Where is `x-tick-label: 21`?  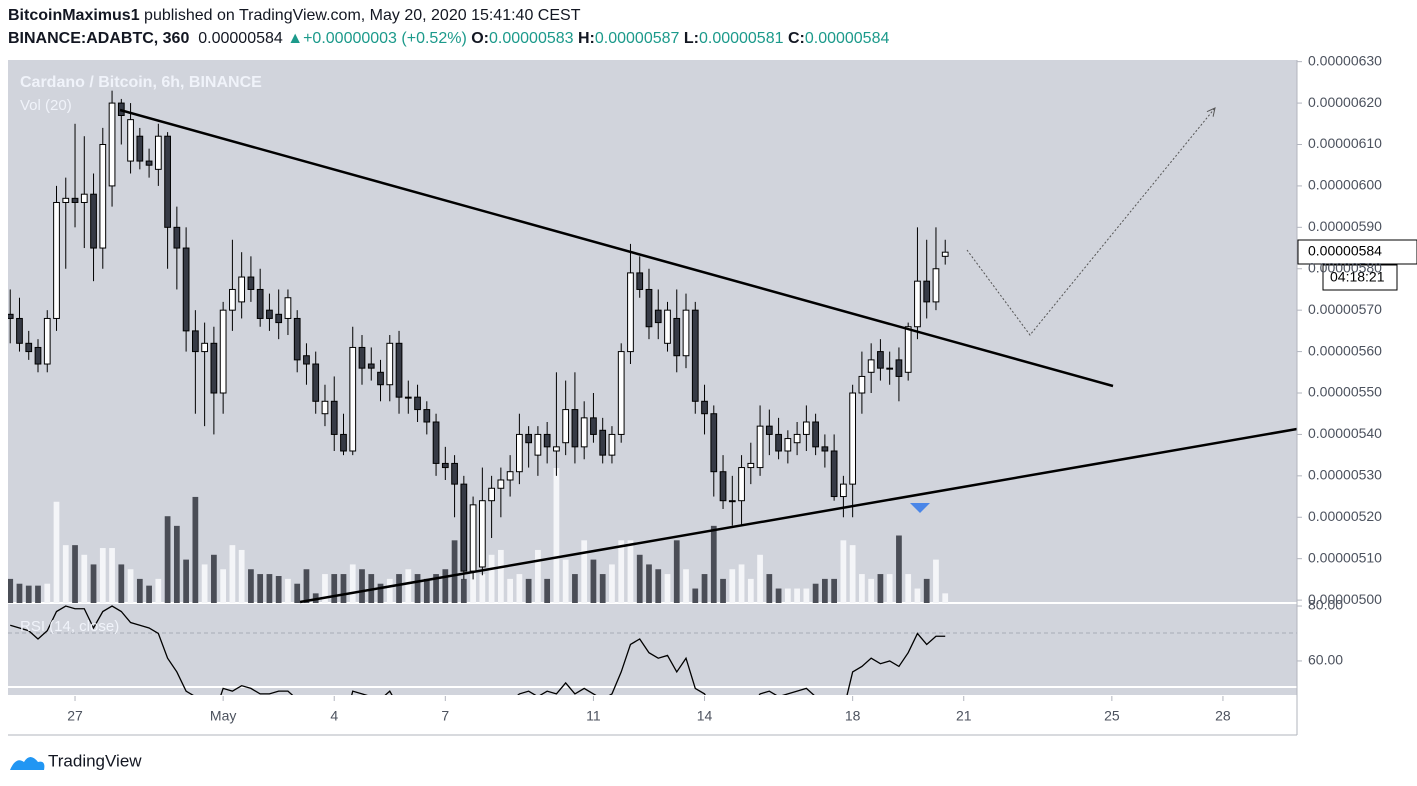 x-tick-label: 21 is located at coordinates (964, 716).